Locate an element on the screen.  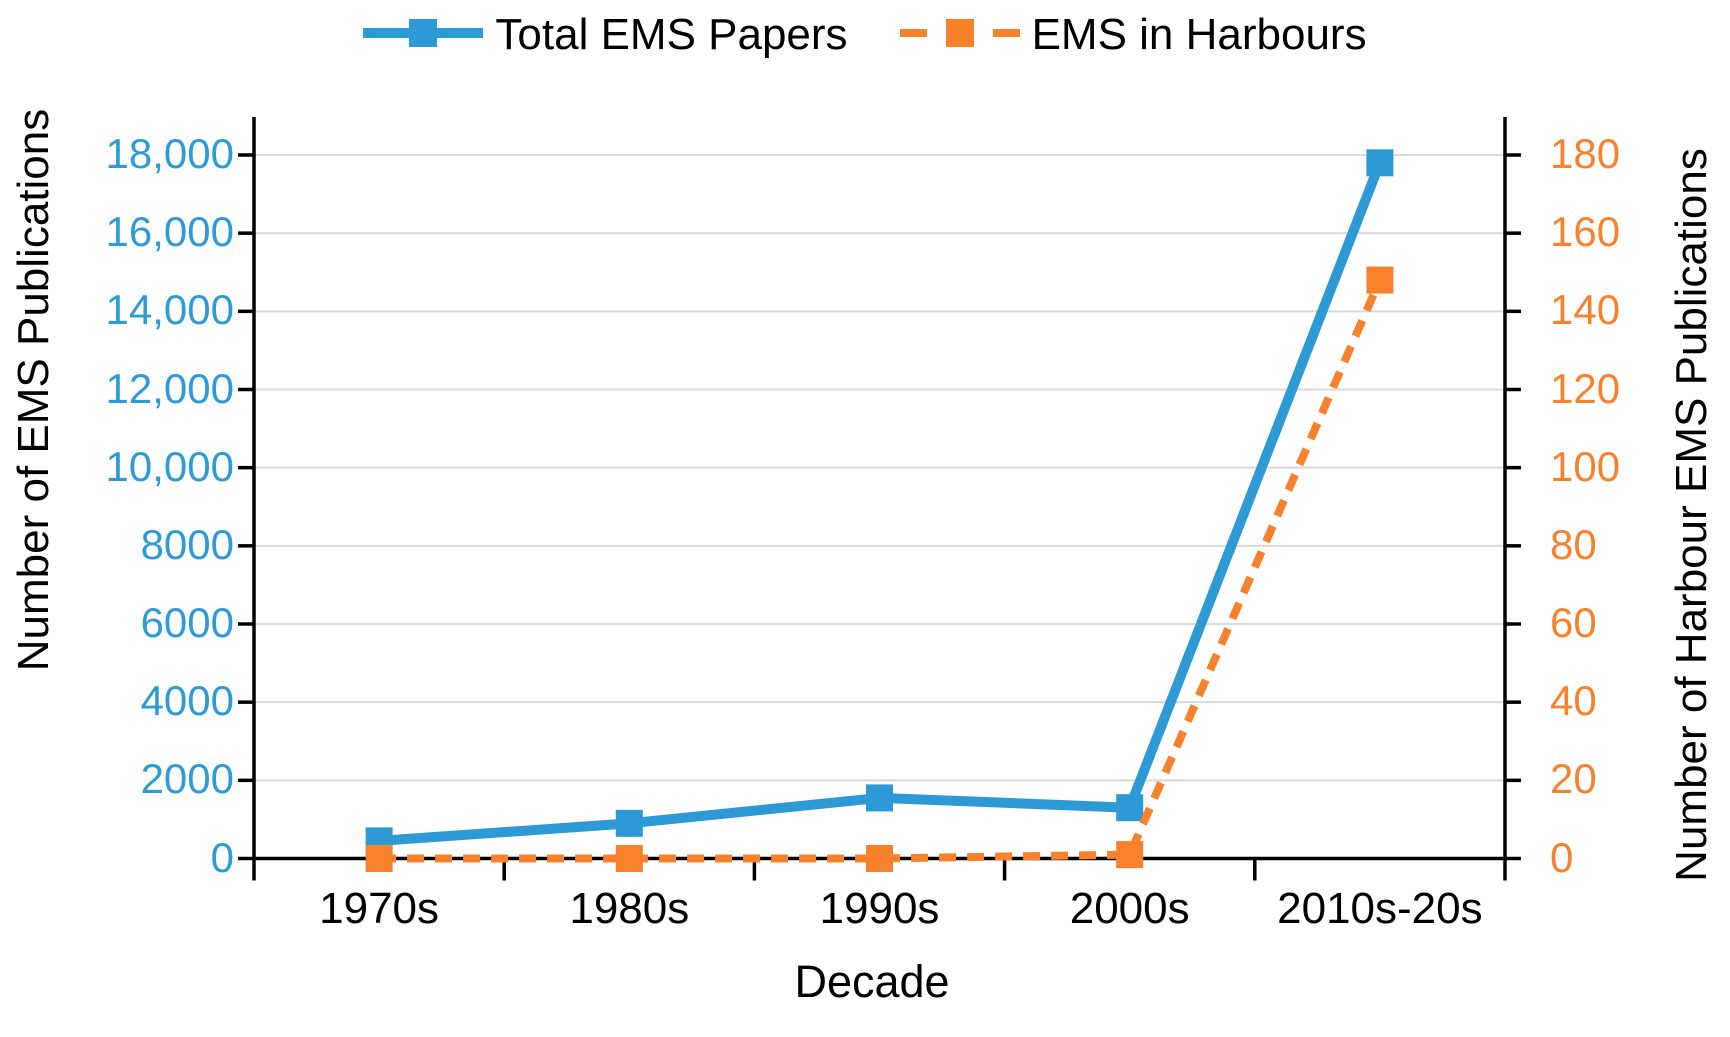
x-axis-tick-label: 1980s is located at coordinates (629, 908).